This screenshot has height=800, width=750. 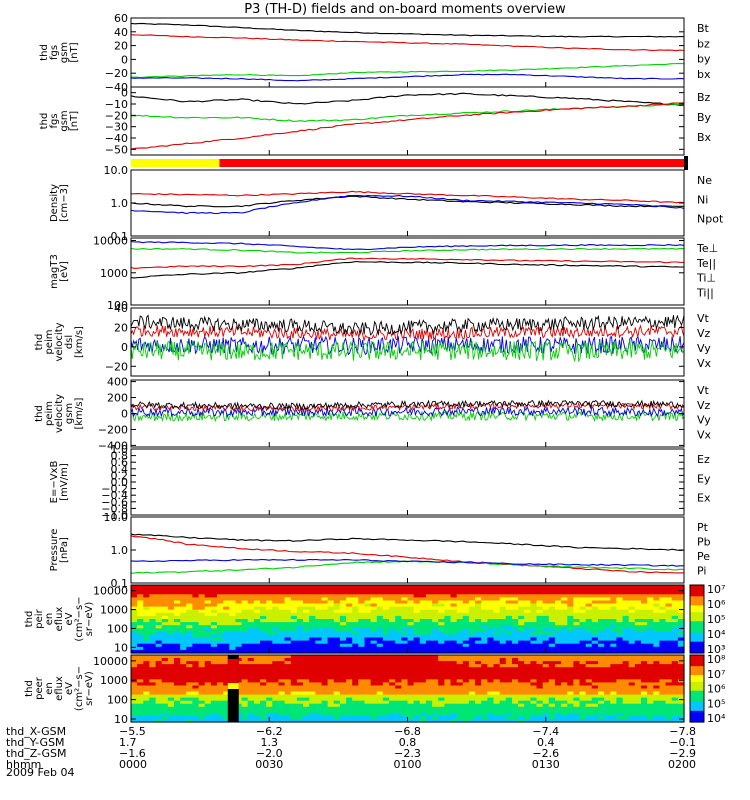 I want to click on y-axis-label-line: [nT], so click(x=74, y=52).